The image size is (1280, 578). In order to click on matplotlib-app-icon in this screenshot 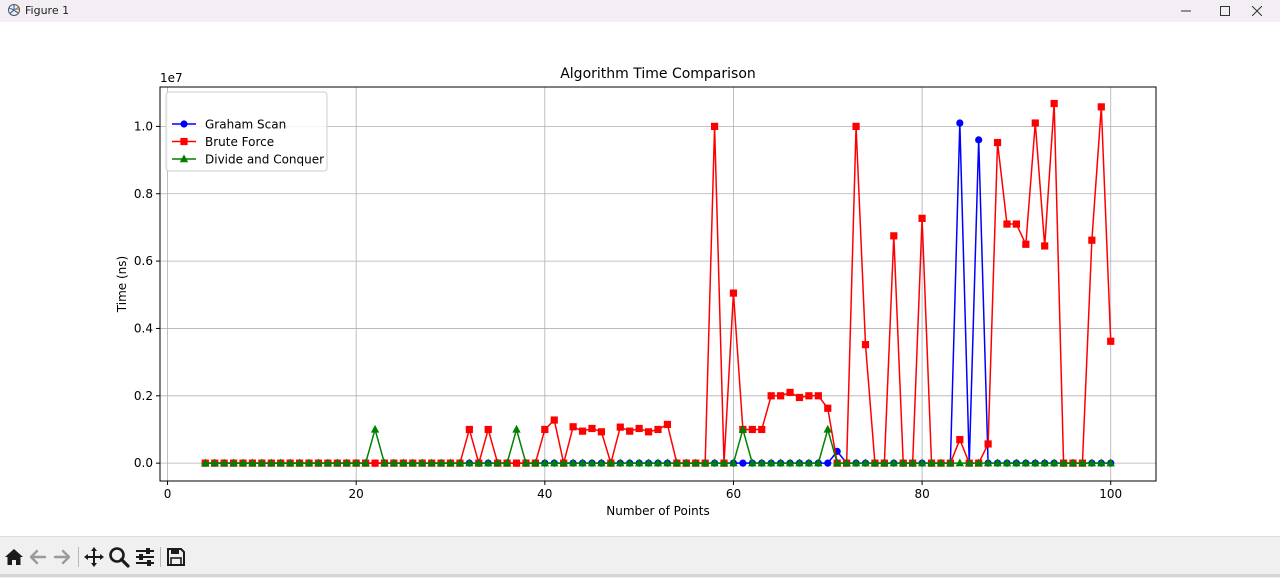, I will do `click(14, 10)`.